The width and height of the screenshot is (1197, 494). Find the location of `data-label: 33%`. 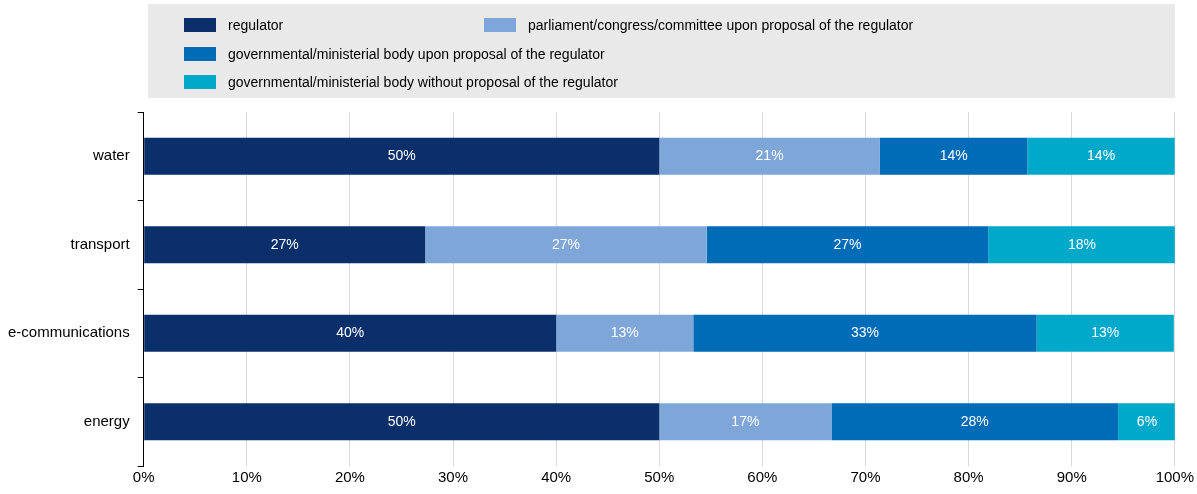

data-label: 33% is located at coordinates (864, 332).